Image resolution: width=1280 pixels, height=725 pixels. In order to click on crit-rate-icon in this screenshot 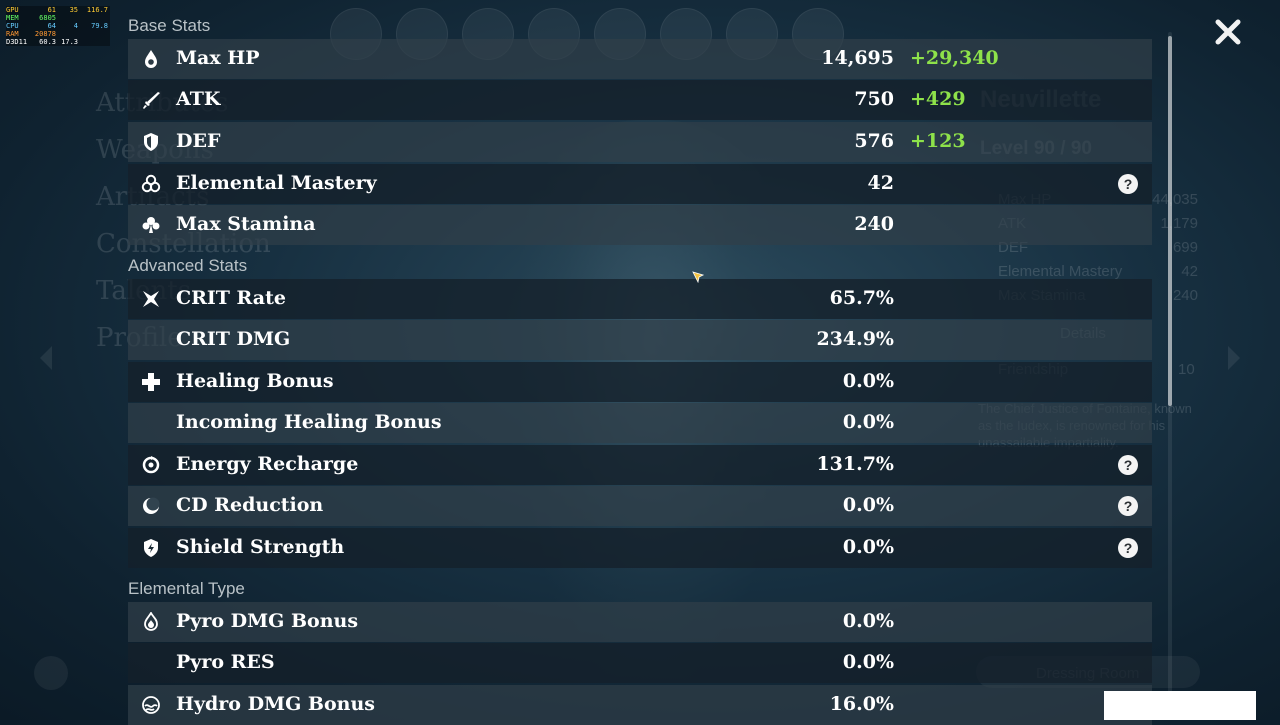, I will do `click(151, 299)`.